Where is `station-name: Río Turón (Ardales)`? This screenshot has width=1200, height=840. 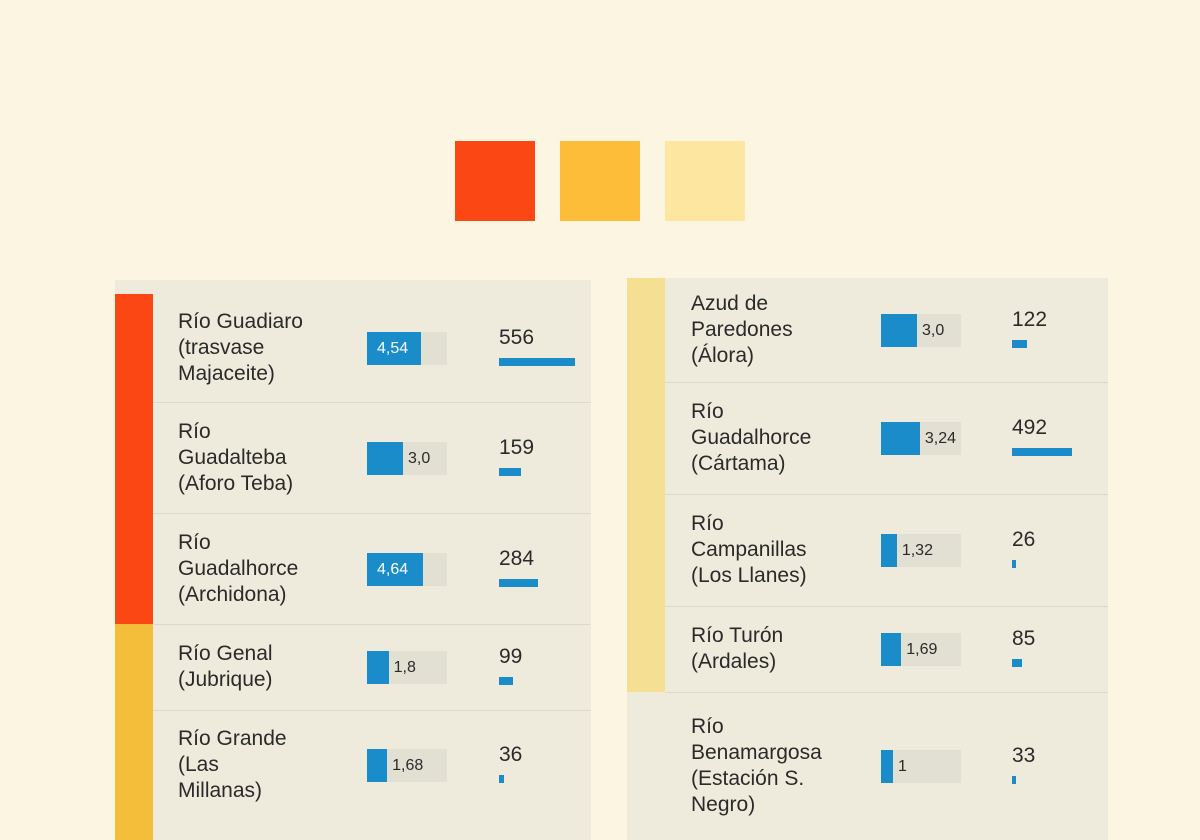 station-name: Río Turón (Ardales) is located at coordinates (737, 648).